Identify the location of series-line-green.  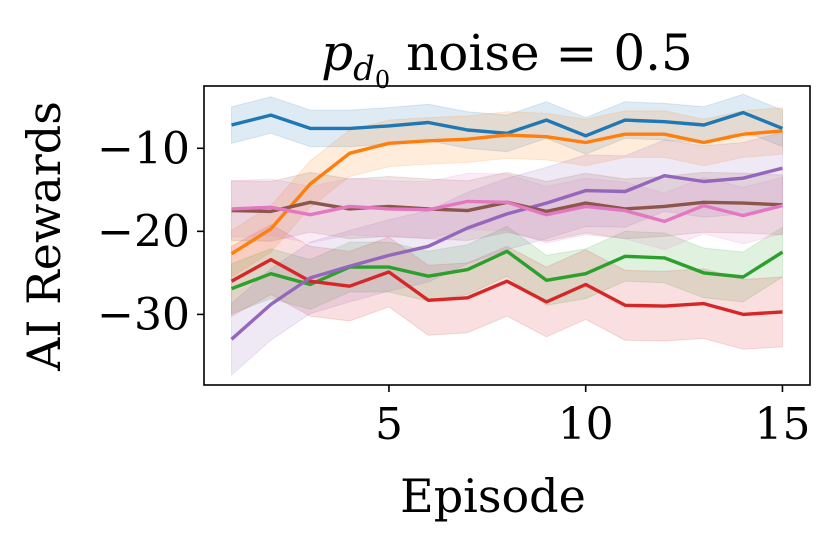
(507, 270).